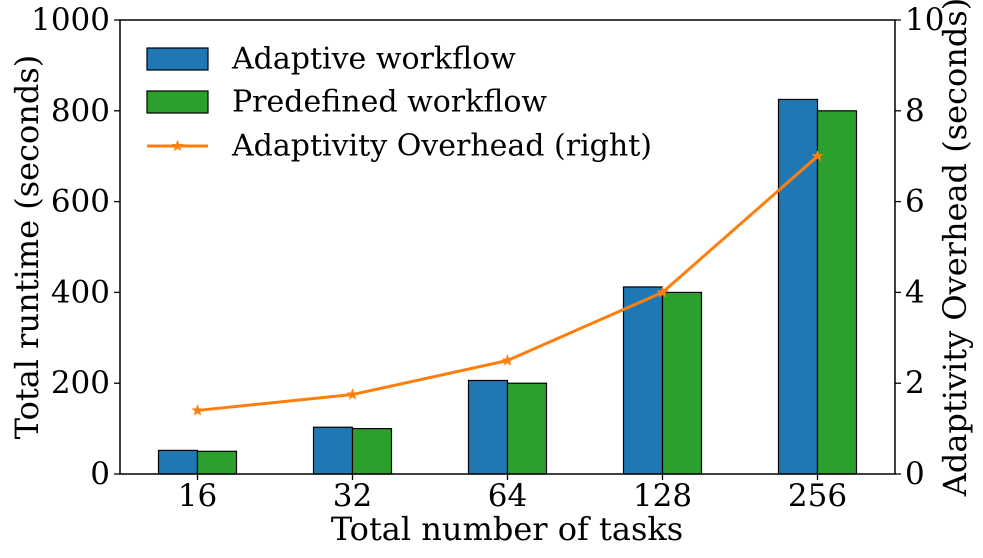  What do you see at coordinates (100, 474) in the screenshot?
I see `y-left-tick-label-0: 0` at bounding box center [100, 474].